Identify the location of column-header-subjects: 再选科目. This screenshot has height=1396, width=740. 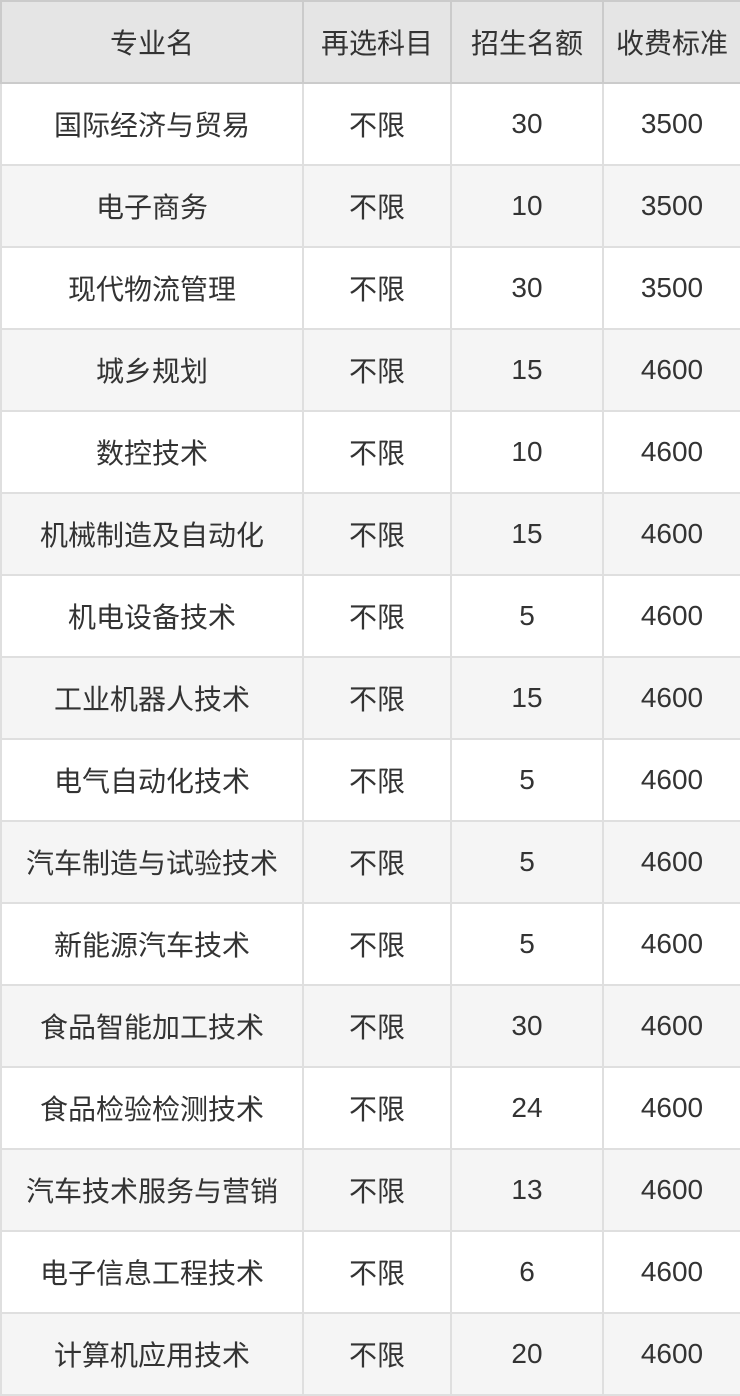
(377, 42).